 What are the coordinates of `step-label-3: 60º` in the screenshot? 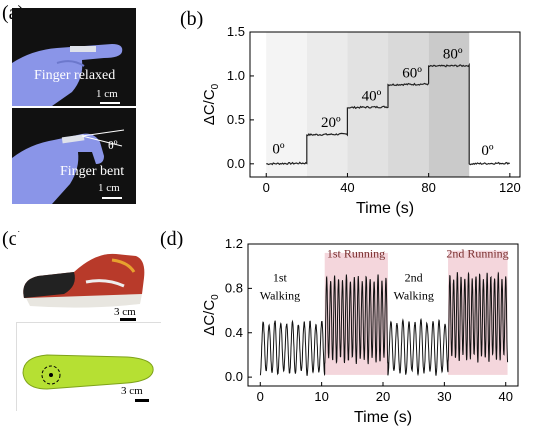 It's located at (412, 74).